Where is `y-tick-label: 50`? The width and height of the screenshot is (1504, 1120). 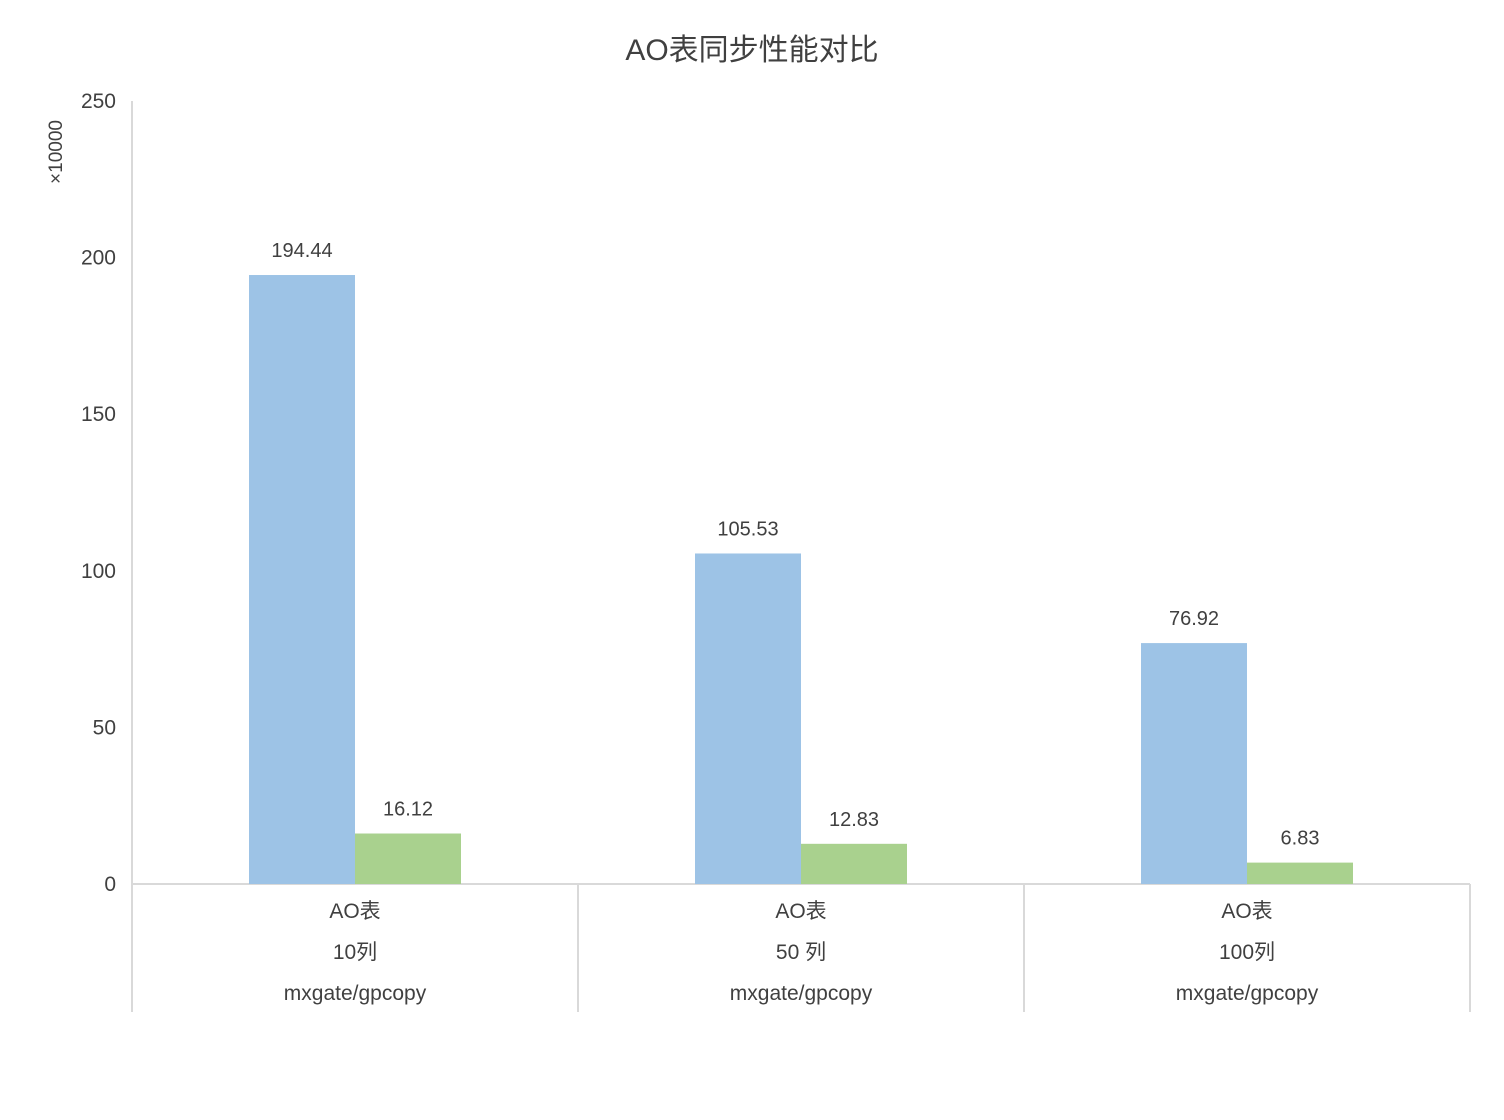
y-tick-label: 50 is located at coordinates (104, 727).